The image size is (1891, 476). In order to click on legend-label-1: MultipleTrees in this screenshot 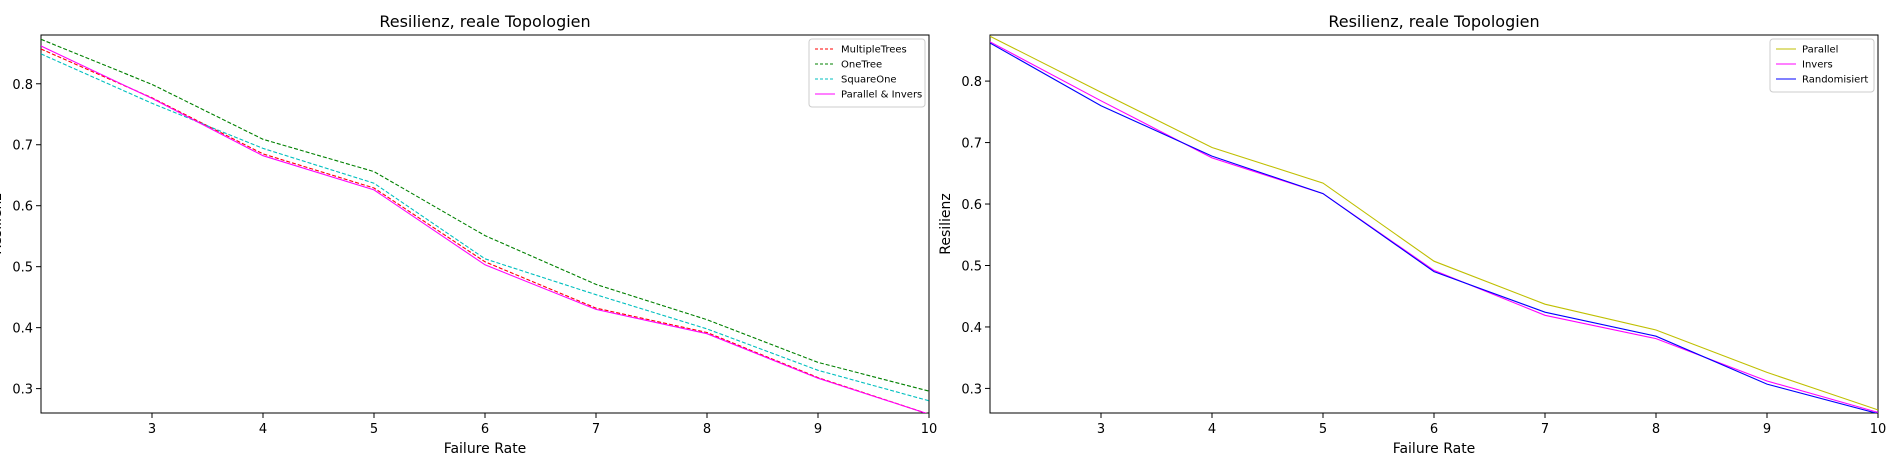, I will do `click(874, 50)`.